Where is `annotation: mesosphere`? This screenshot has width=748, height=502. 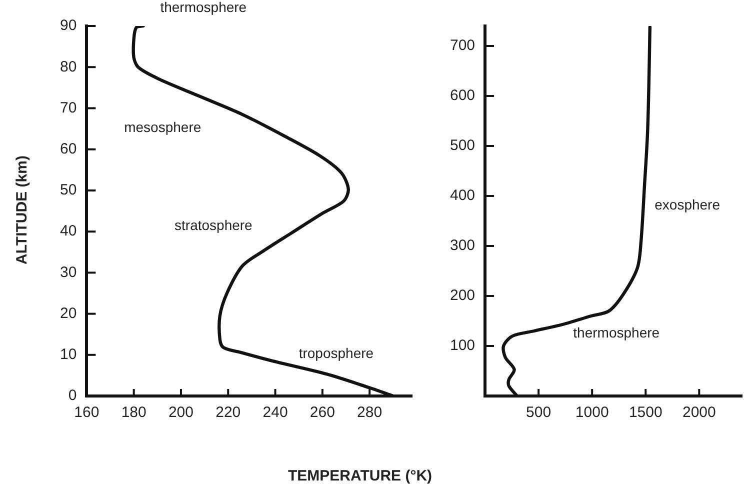
annotation: mesosphere is located at coordinates (163, 127).